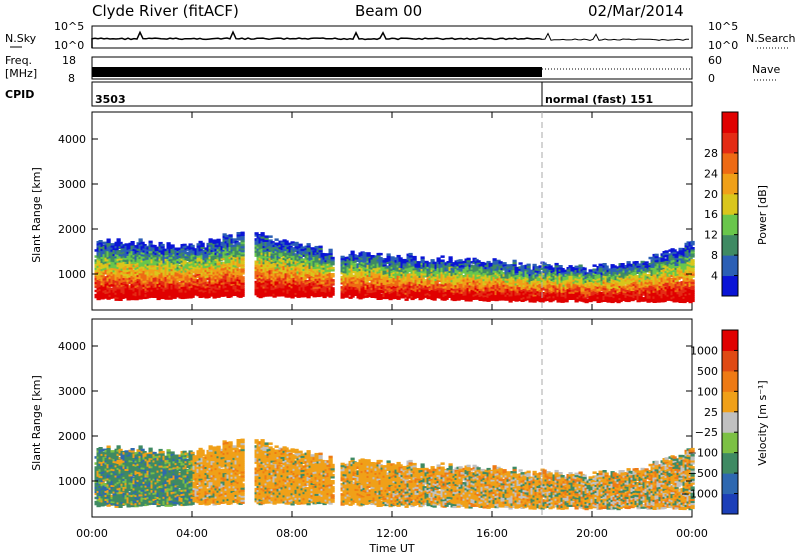  Describe the element at coordinates (349, 94) in the screenshot. I see `cpid-panel: CPID 3503 normal (fast) 151` at that location.